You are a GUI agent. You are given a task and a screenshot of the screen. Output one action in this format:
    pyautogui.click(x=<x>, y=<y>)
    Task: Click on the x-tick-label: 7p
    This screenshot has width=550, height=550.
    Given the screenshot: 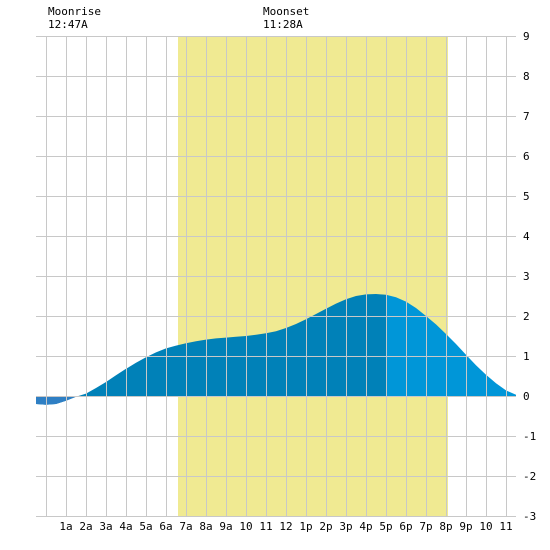 What is the action you would take?
    pyautogui.click(x=425, y=526)
    